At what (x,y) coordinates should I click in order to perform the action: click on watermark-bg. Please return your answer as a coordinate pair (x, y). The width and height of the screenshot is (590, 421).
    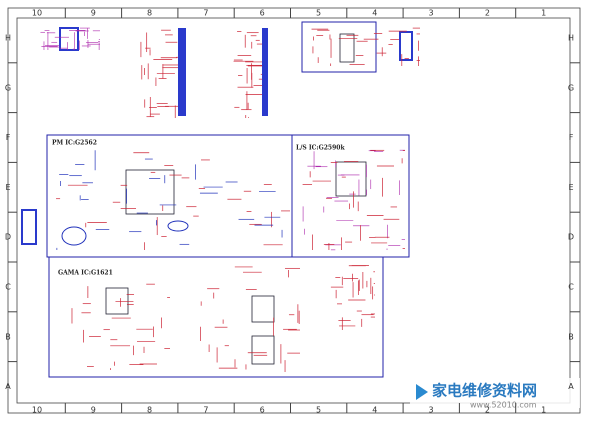
    Looking at the image, I should click on (495, 393).